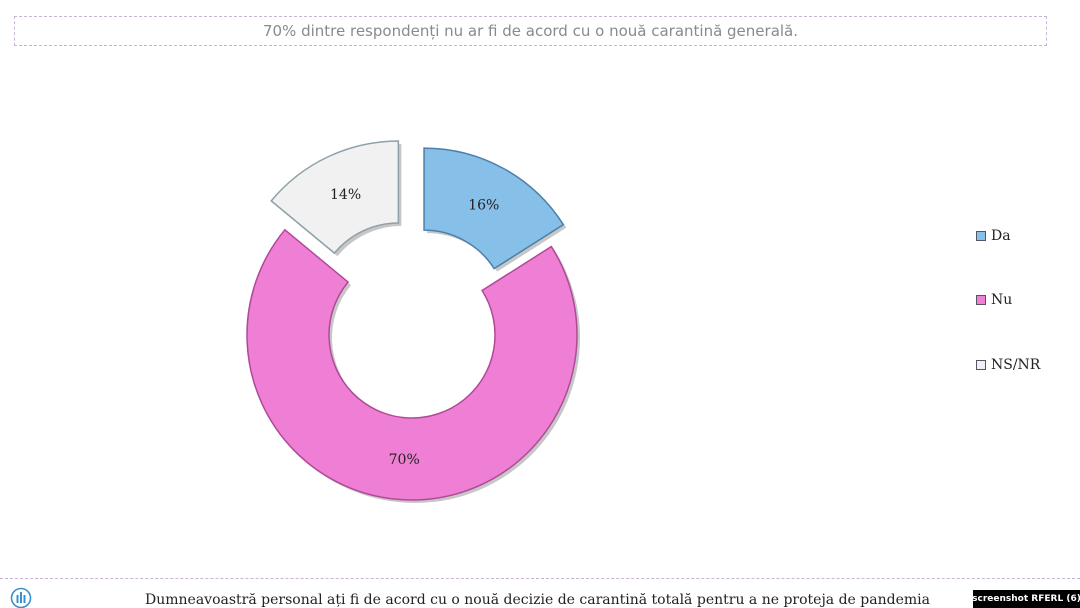  Describe the element at coordinates (1026, 599) in the screenshot. I see `screenshot-credit: screenshot RFERL (6)` at that location.